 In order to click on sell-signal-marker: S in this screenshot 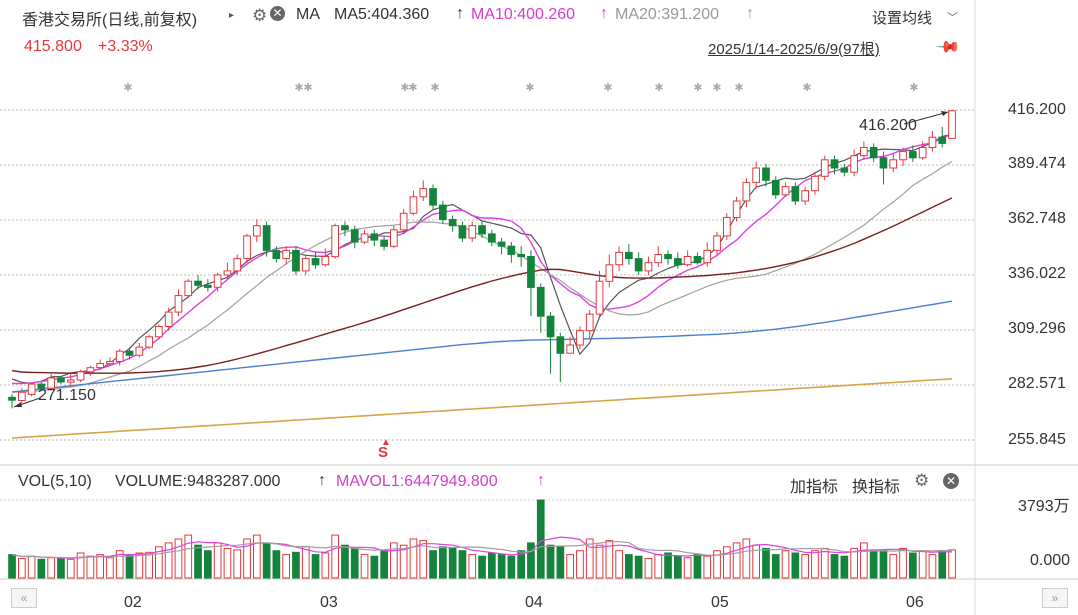, I will do `click(383, 452)`.